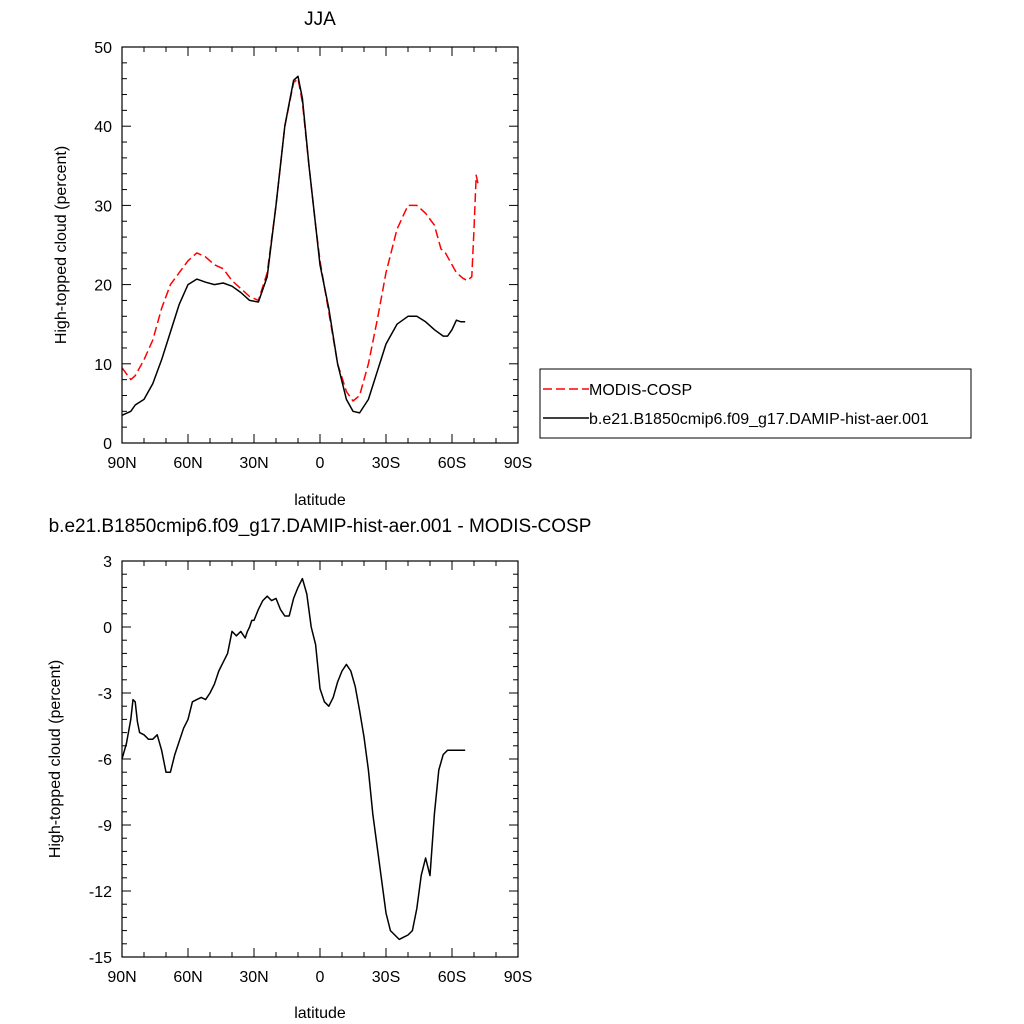  Describe the element at coordinates (386, 977) in the screenshot. I see `bottom-xtick-label: 30S` at that location.